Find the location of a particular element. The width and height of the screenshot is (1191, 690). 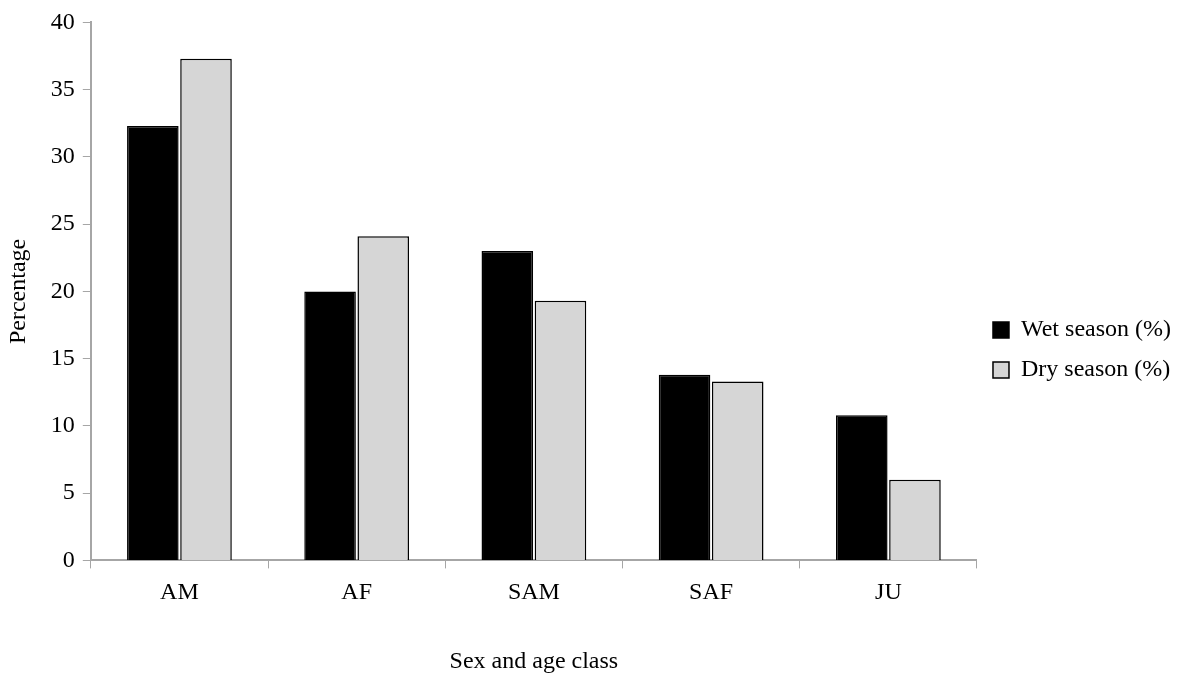

x-tick-label: AF is located at coordinates (356, 591).